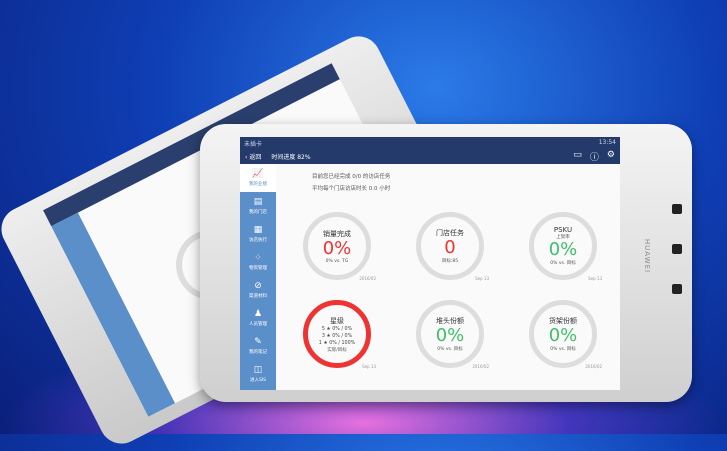 Image resolution: width=727 pixels, height=451 pixels. Describe the element at coordinates (351, 189) in the screenshot. I see `summary-line: 平均每个门店访店时长 0.0 小时` at that location.